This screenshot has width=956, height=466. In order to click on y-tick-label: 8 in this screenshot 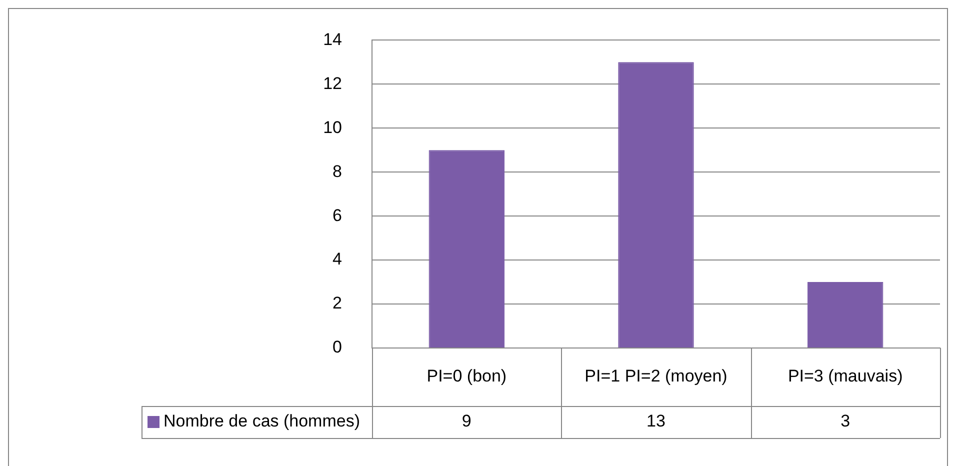, I will do `click(337, 171)`.